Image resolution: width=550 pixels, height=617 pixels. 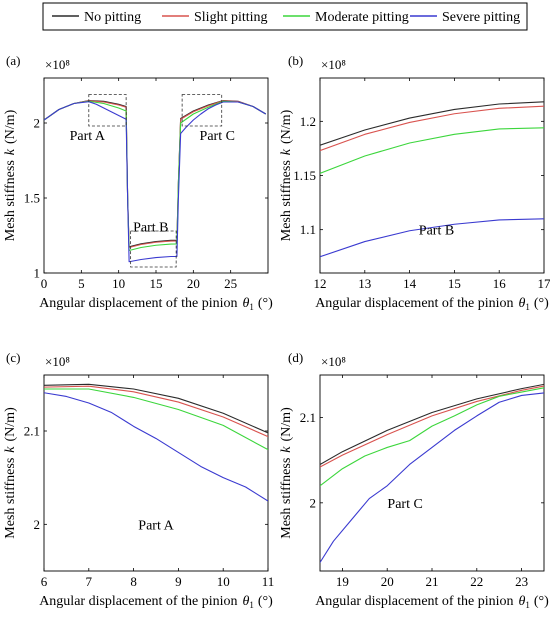 What do you see at coordinates (342, 581) in the screenshot?
I see `x-tick-label: 19` at bounding box center [342, 581].